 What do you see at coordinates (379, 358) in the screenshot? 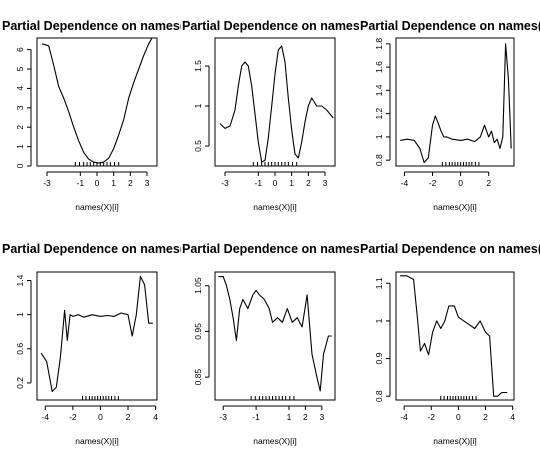
I see `y-tick-label: 0.9` at bounding box center [379, 358].